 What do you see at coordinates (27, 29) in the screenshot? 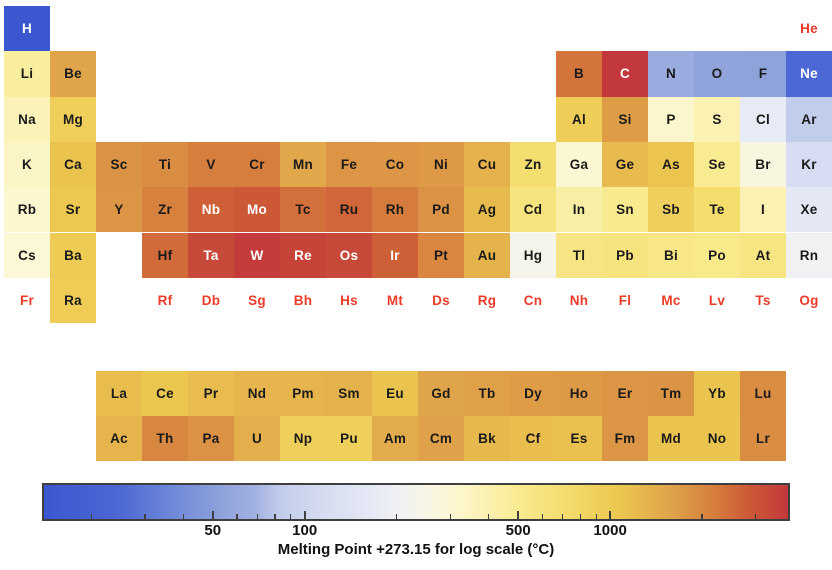
I see `element-cell-H: H` at bounding box center [27, 29].